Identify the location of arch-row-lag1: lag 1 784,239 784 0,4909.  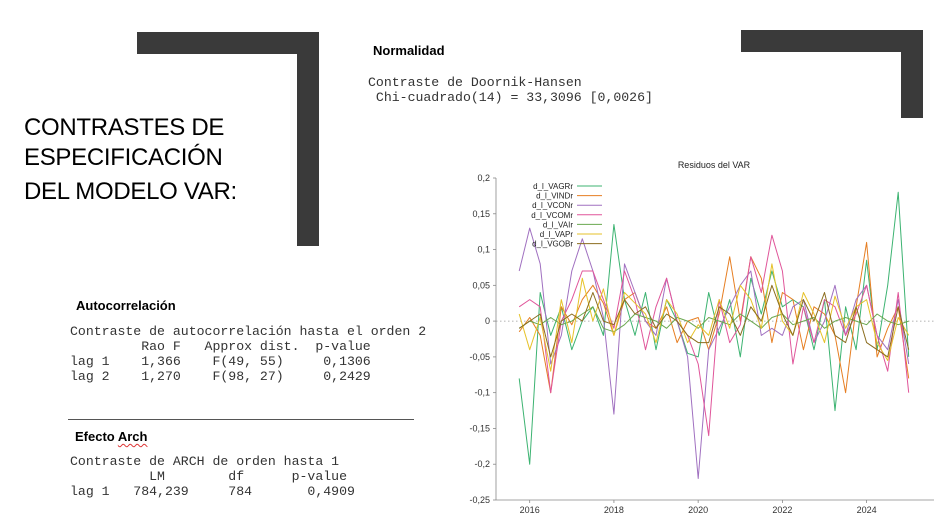
(212, 491).